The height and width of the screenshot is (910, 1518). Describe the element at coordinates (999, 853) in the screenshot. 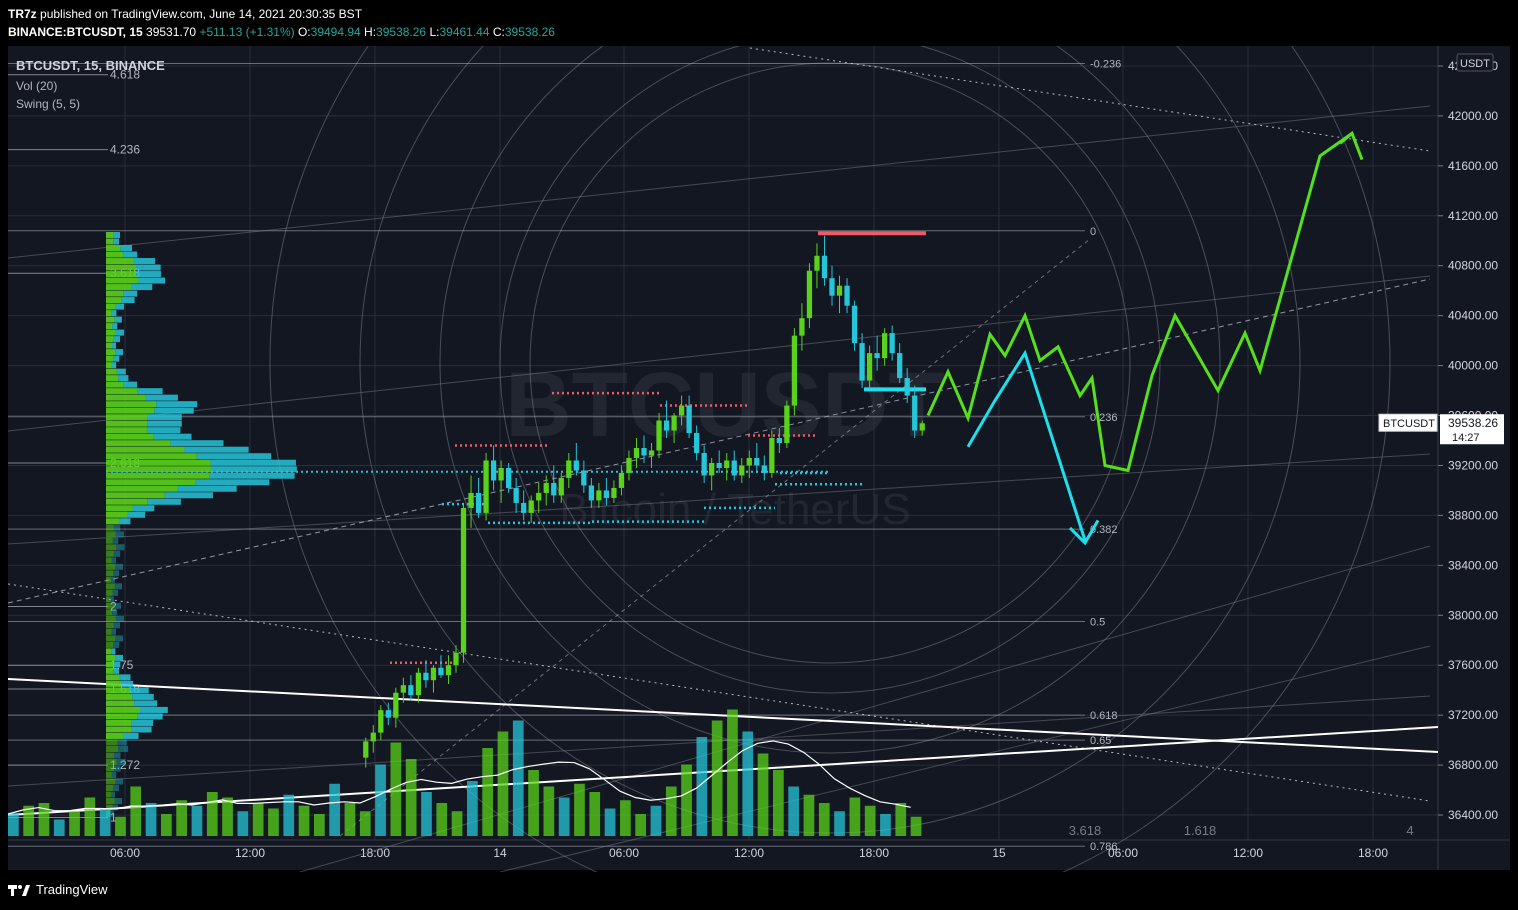

I see `x-tick-label: 15` at that location.